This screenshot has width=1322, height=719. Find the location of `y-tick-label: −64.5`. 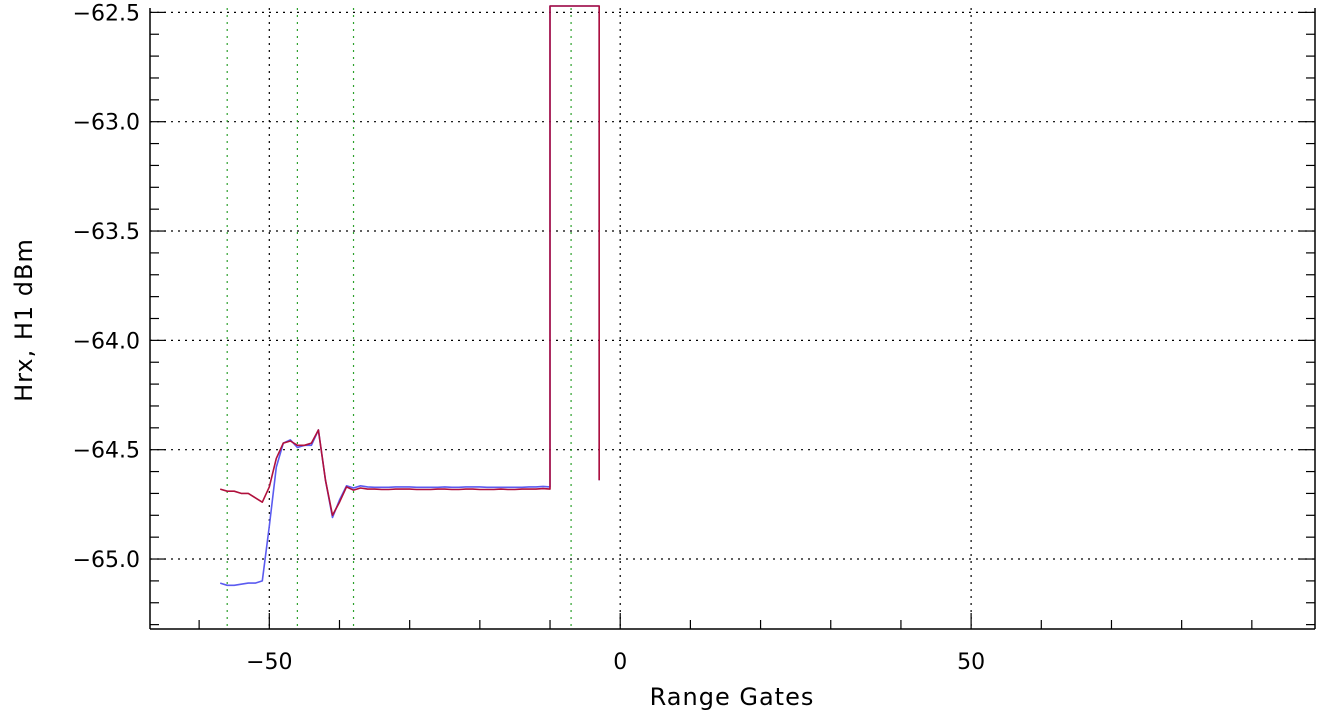

y-tick-label: −64.5 is located at coordinates (106, 451).